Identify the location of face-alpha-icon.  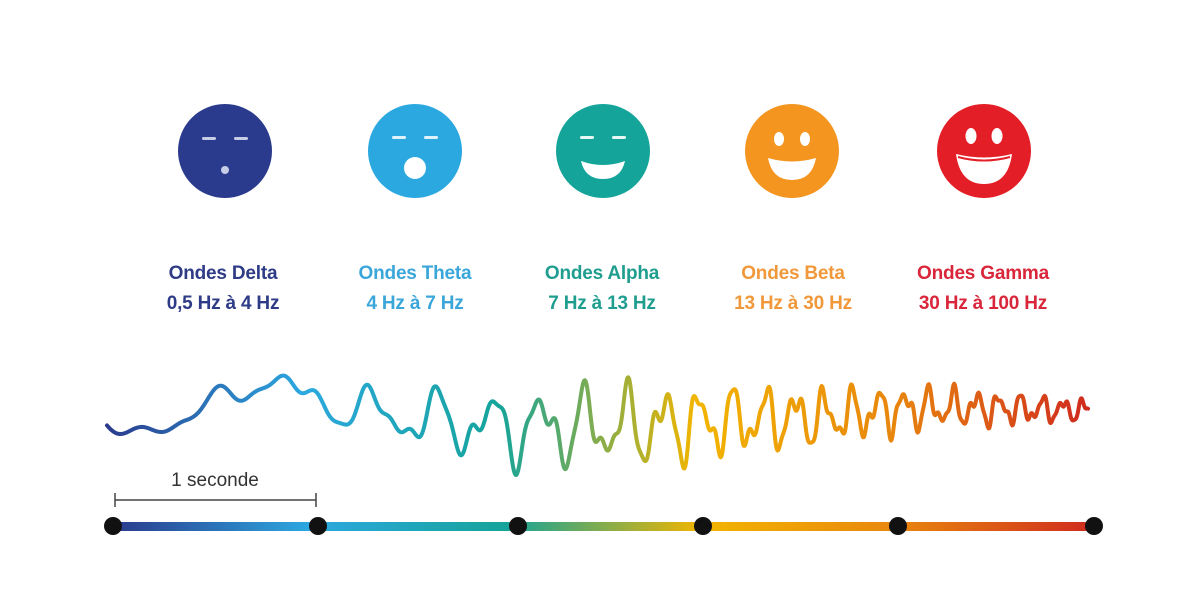
(603, 151).